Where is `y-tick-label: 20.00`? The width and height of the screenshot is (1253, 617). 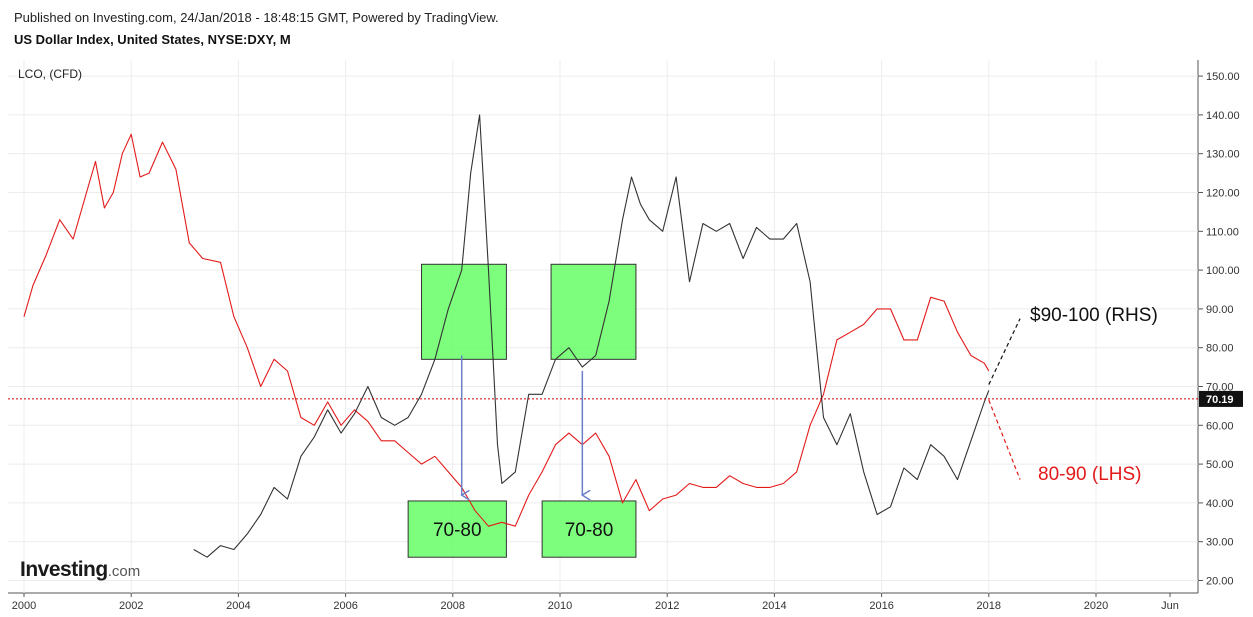 y-tick-label: 20.00 is located at coordinates (1220, 582).